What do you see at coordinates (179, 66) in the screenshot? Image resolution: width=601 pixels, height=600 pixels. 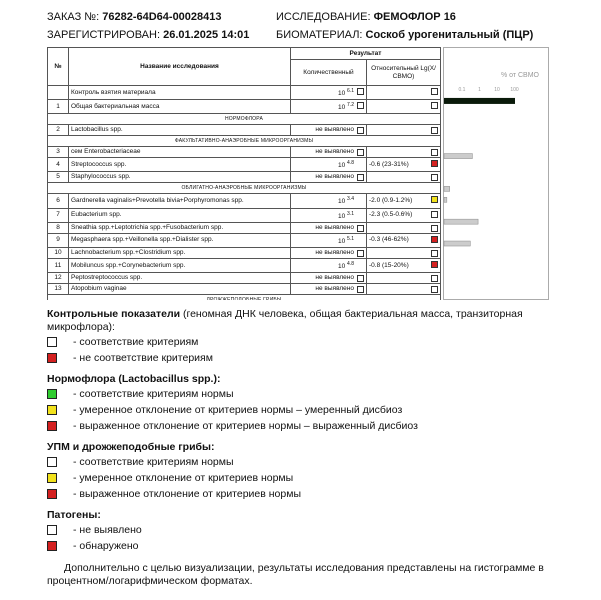 I see `col-name: Название исследования` at bounding box center [179, 66].